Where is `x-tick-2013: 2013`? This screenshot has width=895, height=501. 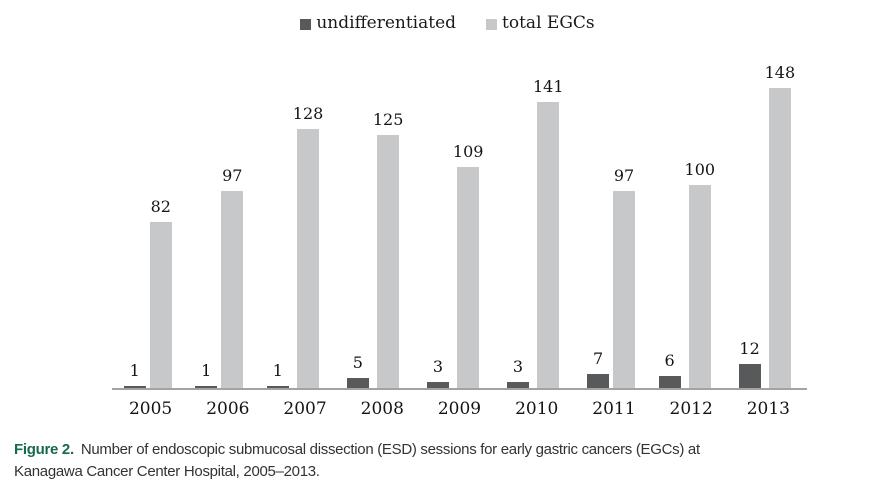
x-tick-2013: 2013 is located at coordinates (768, 409).